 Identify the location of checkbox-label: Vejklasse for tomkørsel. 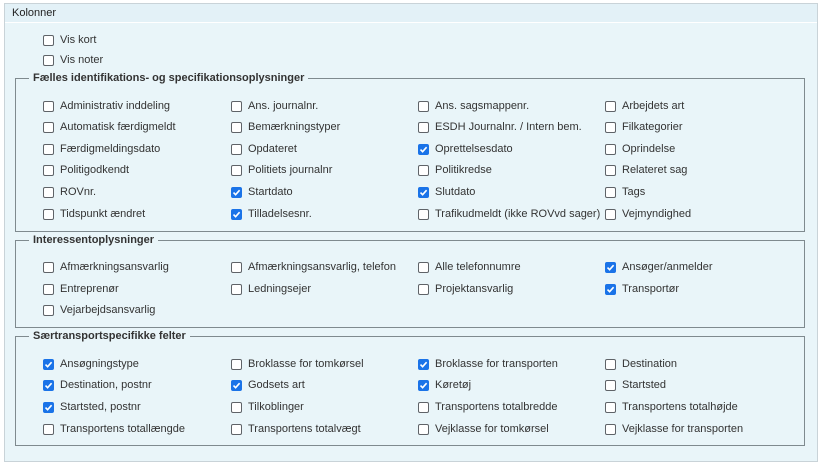
(492, 428).